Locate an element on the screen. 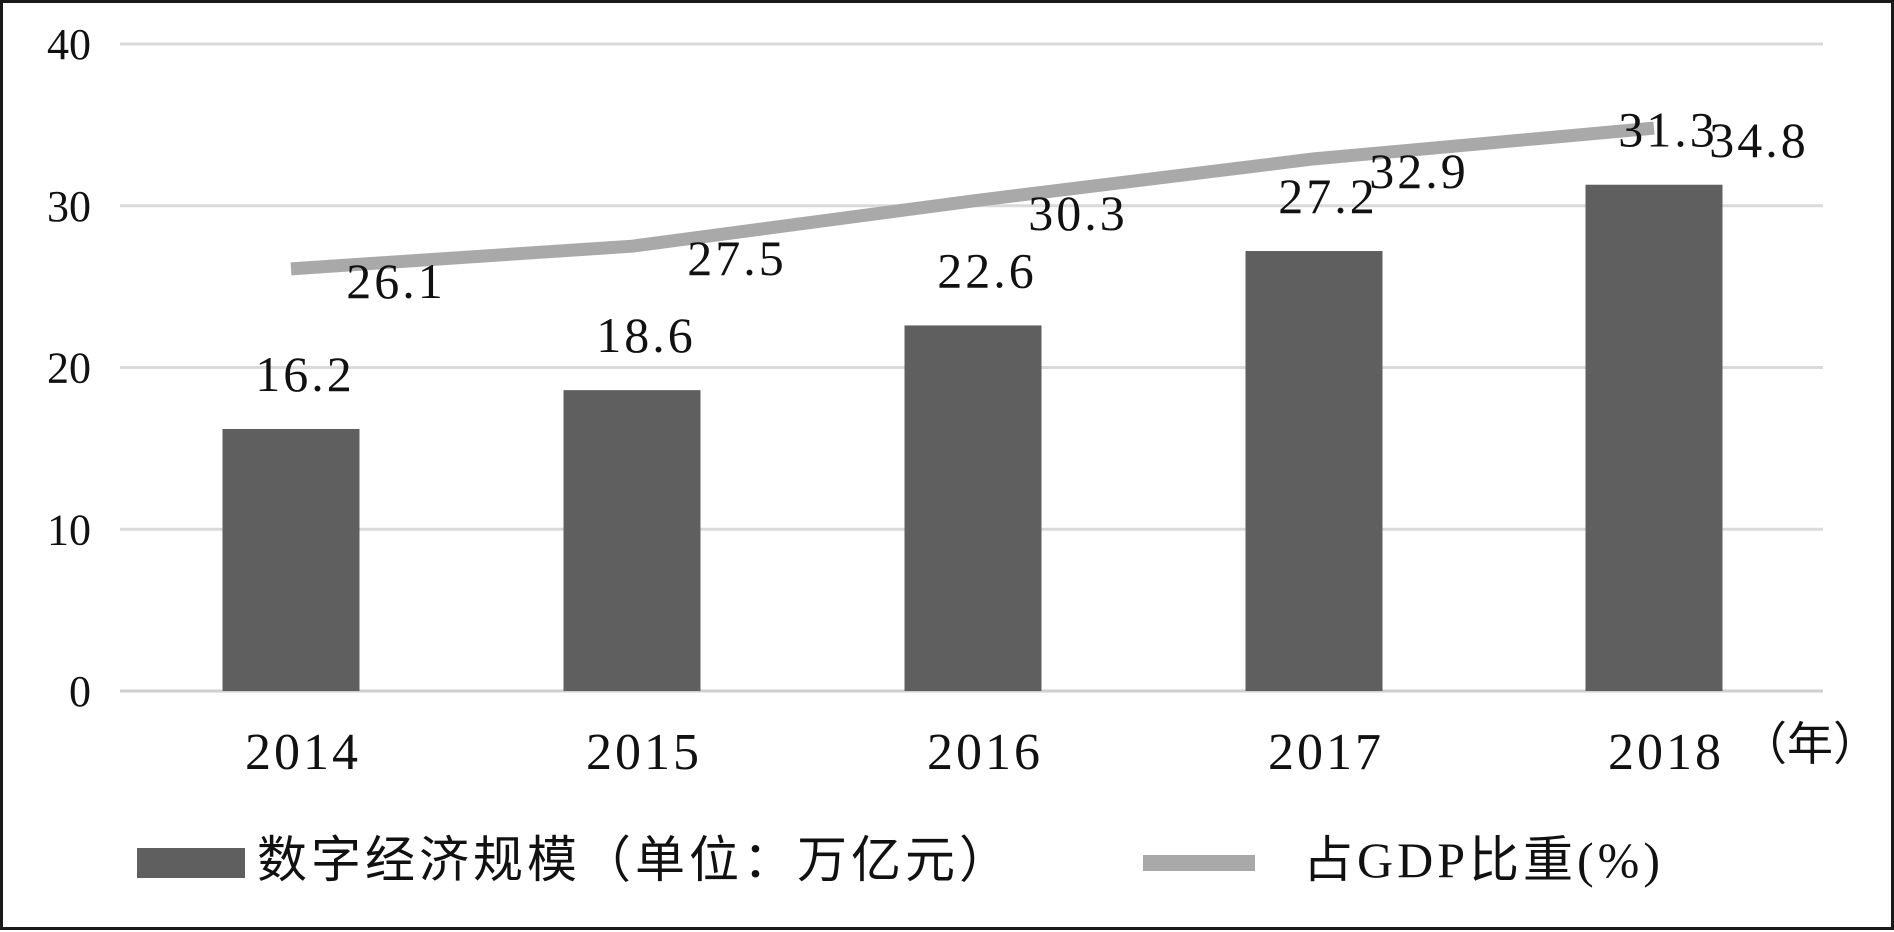 The width and height of the screenshot is (1894, 932). bar-data-label: 18.6 is located at coordinates (646, 335).